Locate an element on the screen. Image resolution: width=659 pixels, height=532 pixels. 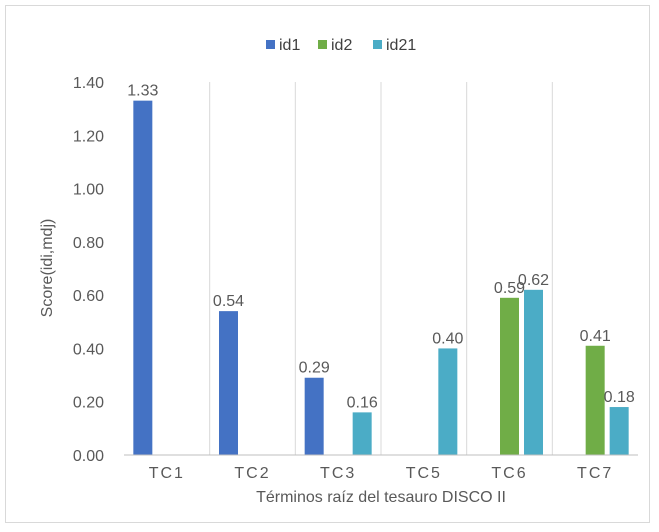
bar-id21-TC5 is located at coordinates (448, 401).